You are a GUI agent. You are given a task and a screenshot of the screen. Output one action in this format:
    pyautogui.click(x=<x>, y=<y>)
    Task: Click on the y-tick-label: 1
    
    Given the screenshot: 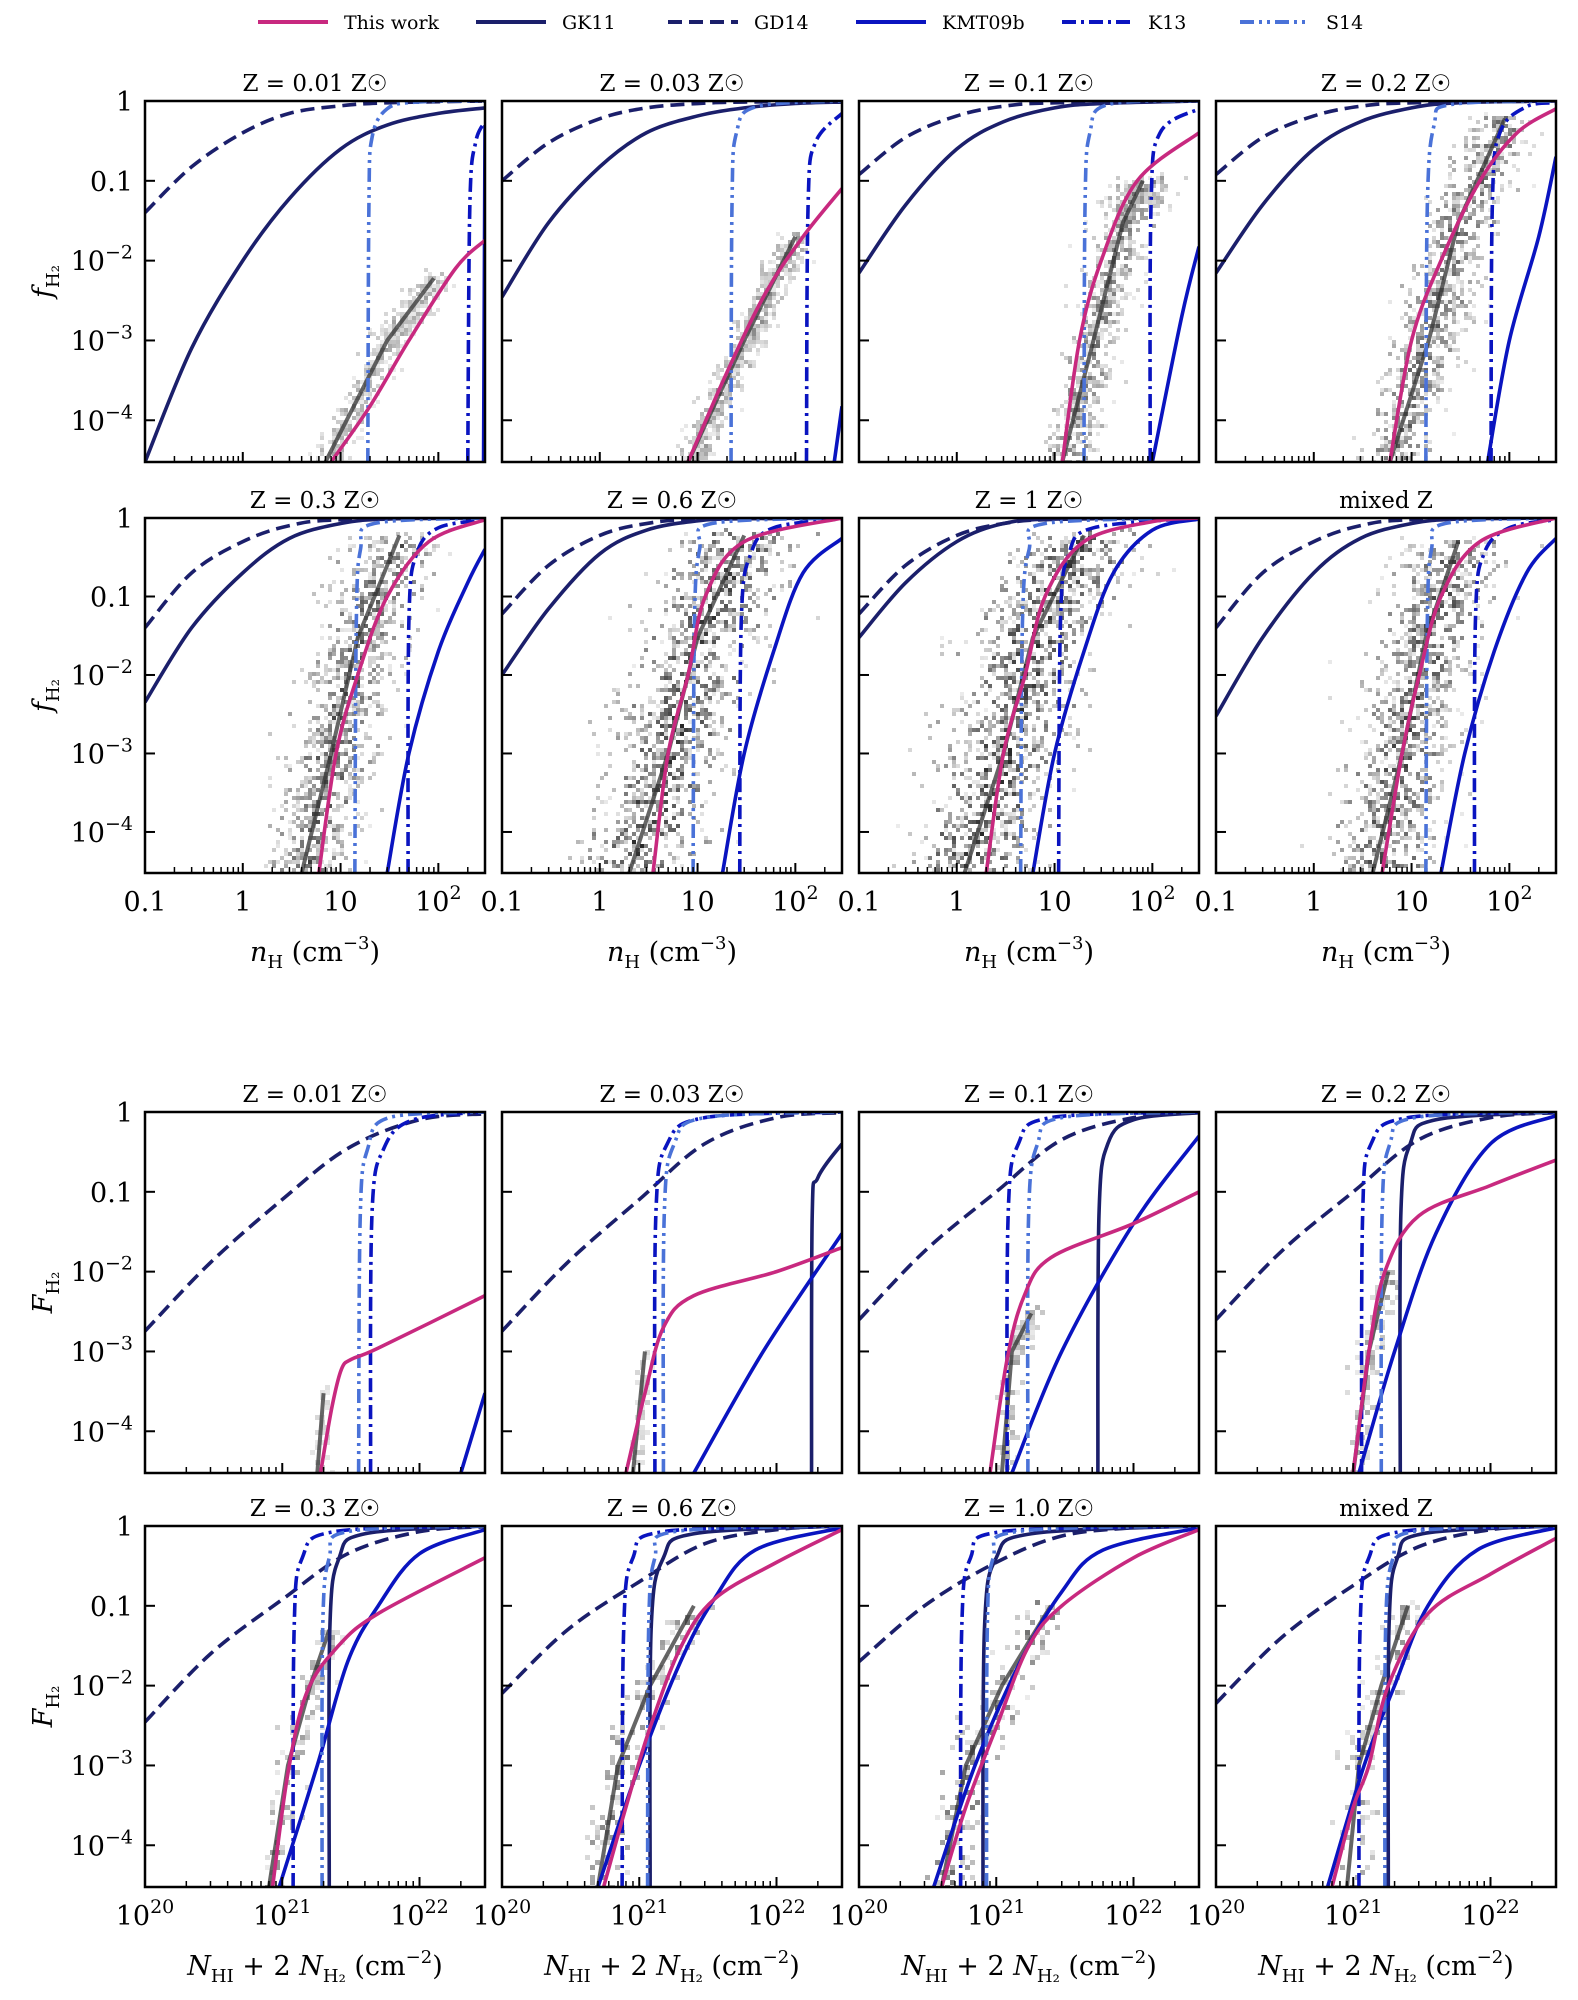 What is the action you would take?
    pyautogui.click(x=124, y=519)
    